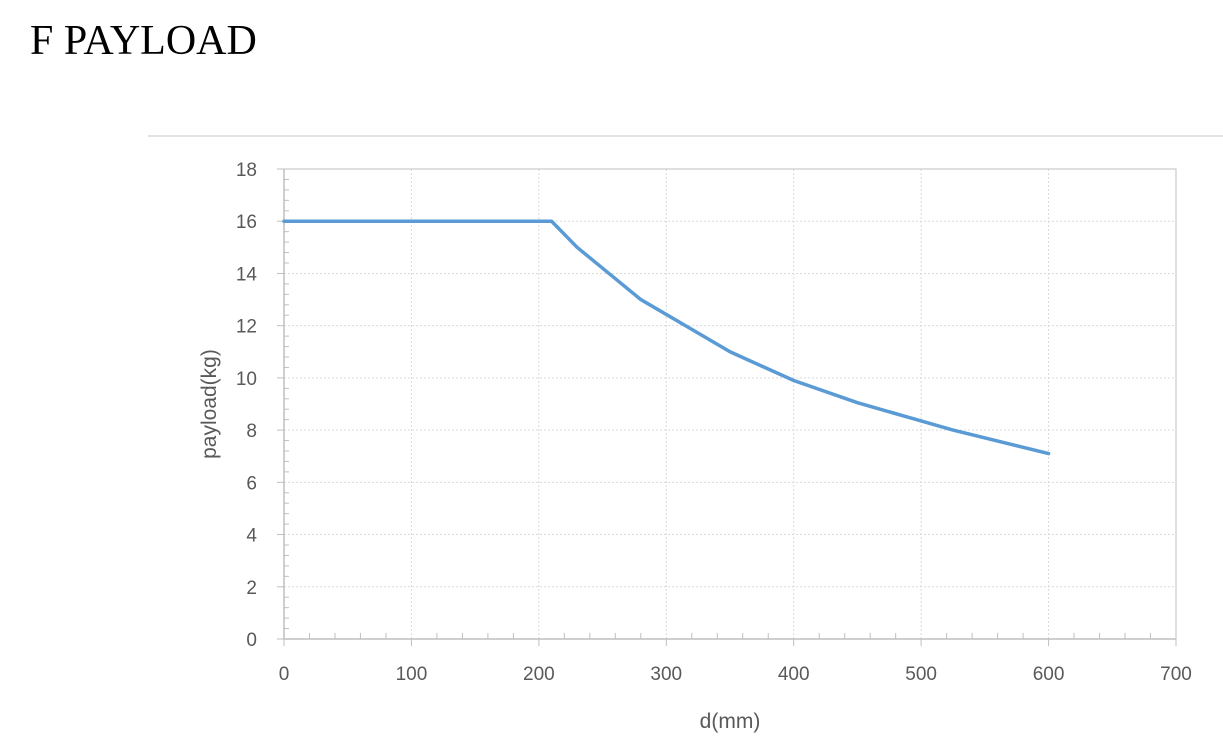 Image resolution: width=1223 pixels, height=745 pixels. Describe the element at coordinates (251, 431) in the screenshot. I see `y-tick-label: 8` at that location.